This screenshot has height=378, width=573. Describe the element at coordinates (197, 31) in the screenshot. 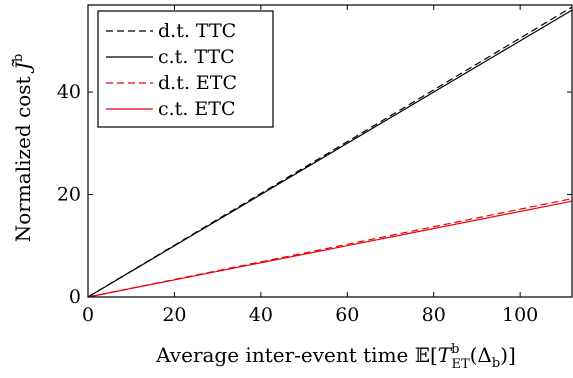

I see `legend-label: d.t. TTC` at that location.